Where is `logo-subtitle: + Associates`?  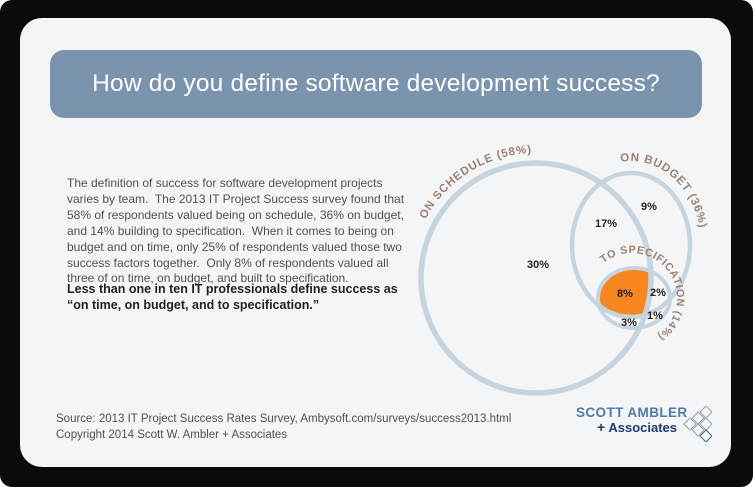
logo-subtitle: + Associates is located at coordinates (637, 427).